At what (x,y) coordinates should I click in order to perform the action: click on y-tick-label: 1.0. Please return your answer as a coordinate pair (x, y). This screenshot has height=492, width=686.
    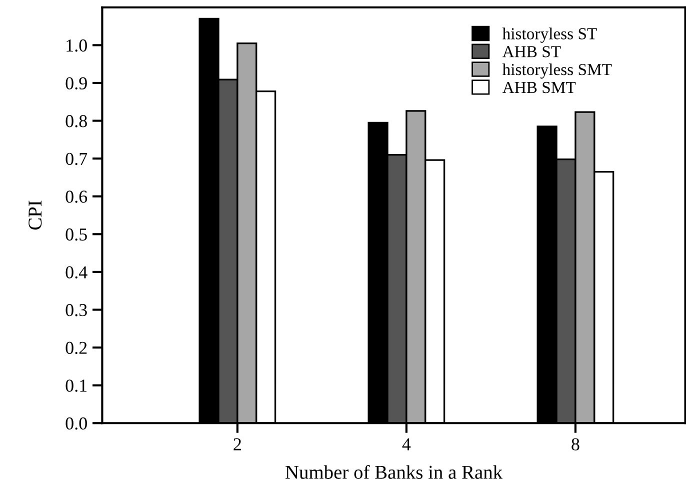
    Looking at the image, I should click on (76, 45).